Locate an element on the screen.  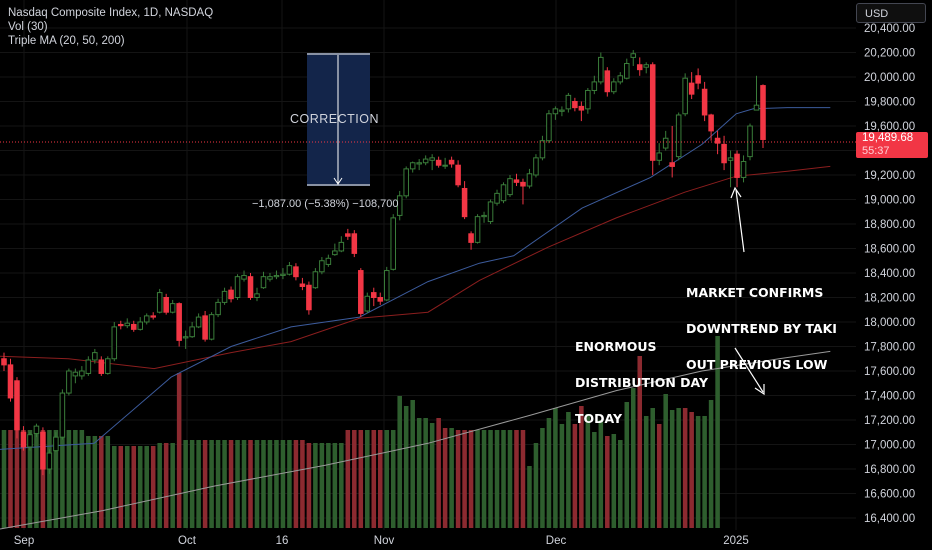
legend-title: Nasdaq Composite Index, 1D, NASDAQ is located at coordinates (111, 13).